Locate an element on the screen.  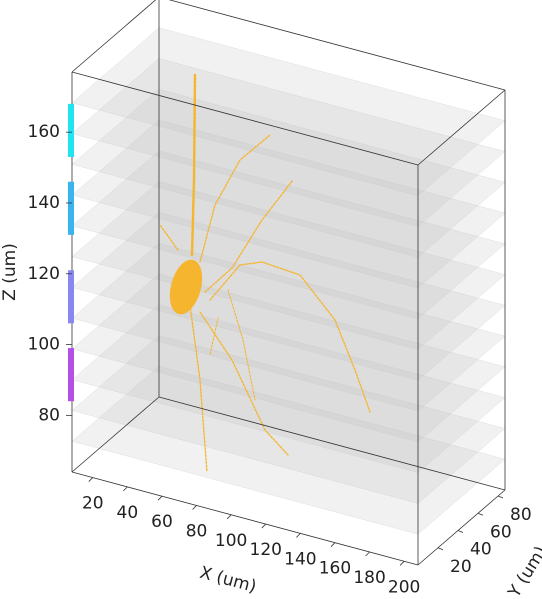
y-tick-label: 40 is located at coordinates (481, 550).